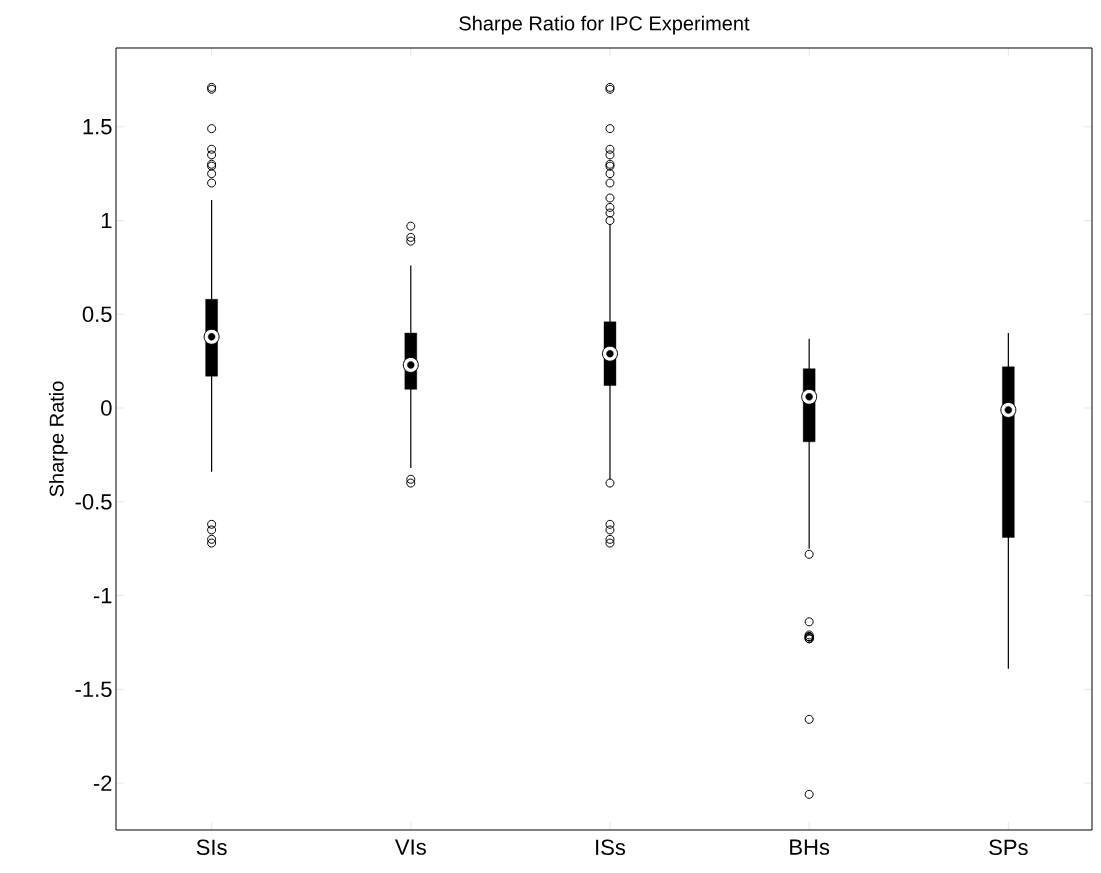 Image resolution: width=1101 pixels, height=873 pixels. Describe the element at coordinates (611, 847) in the screenshot. I see `x-tick-label: ISs` at that location.